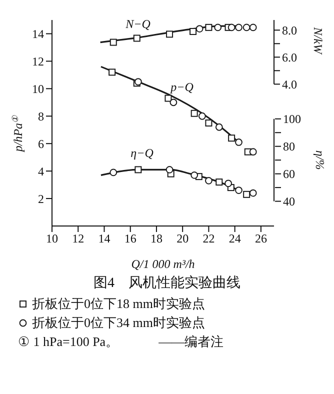  Describe the element at coordinates (292, 119) in the screenshot. I see `y3-tick-label: 100` at that location.